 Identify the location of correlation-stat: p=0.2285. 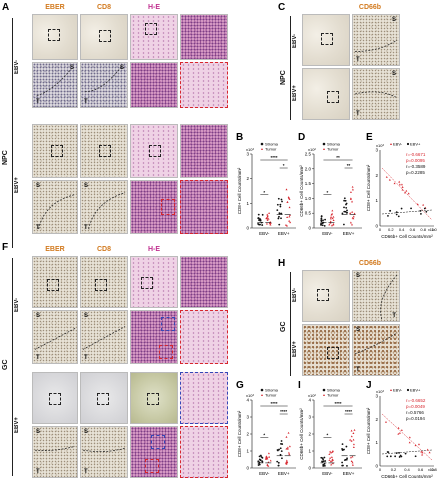
(415, 172).